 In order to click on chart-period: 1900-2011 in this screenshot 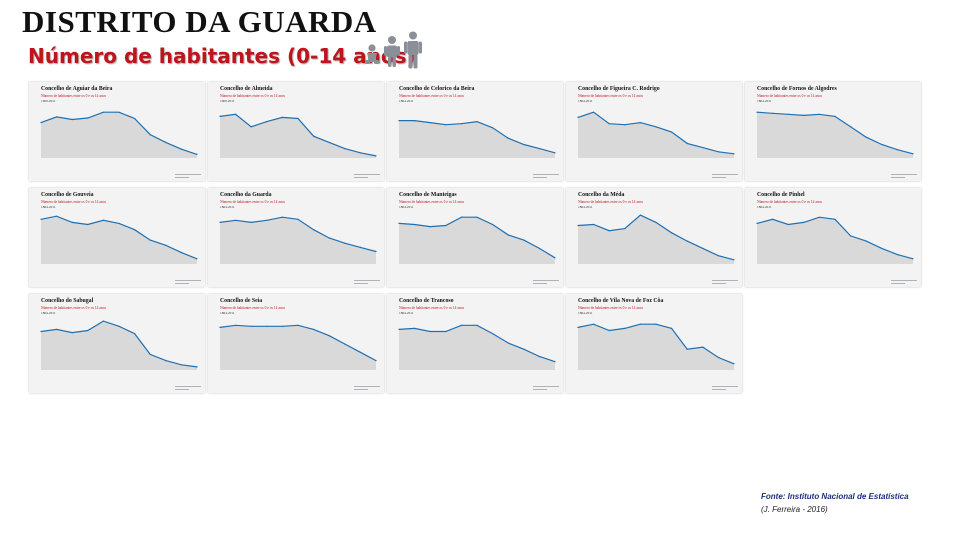, I will do `click(48, 101)`.